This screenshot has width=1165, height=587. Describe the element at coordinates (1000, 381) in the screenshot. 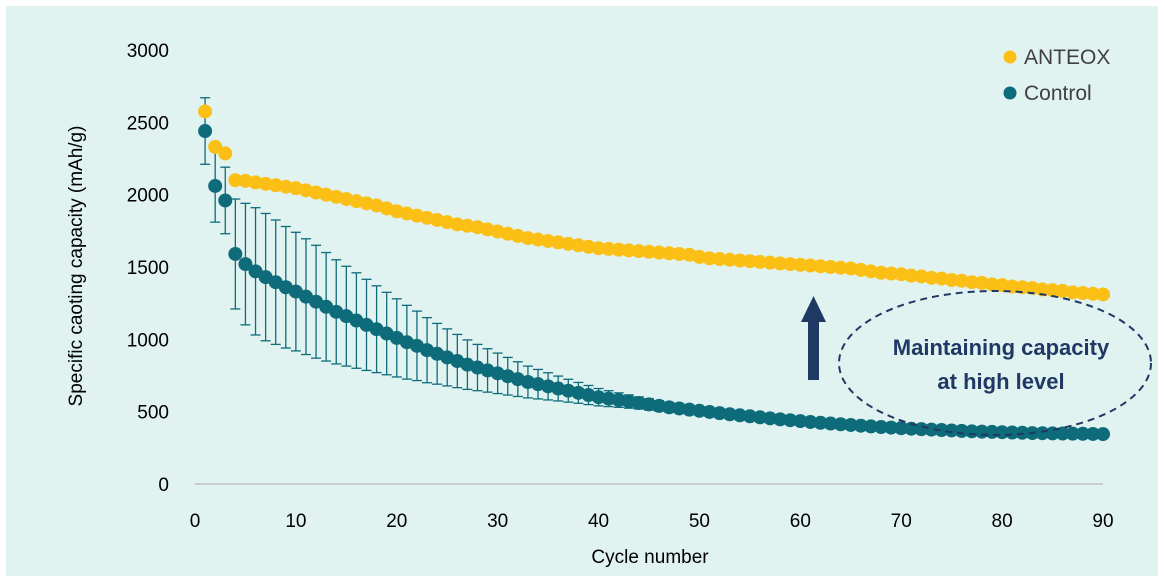

I see `annotation-text-line2: at high level` at that location.